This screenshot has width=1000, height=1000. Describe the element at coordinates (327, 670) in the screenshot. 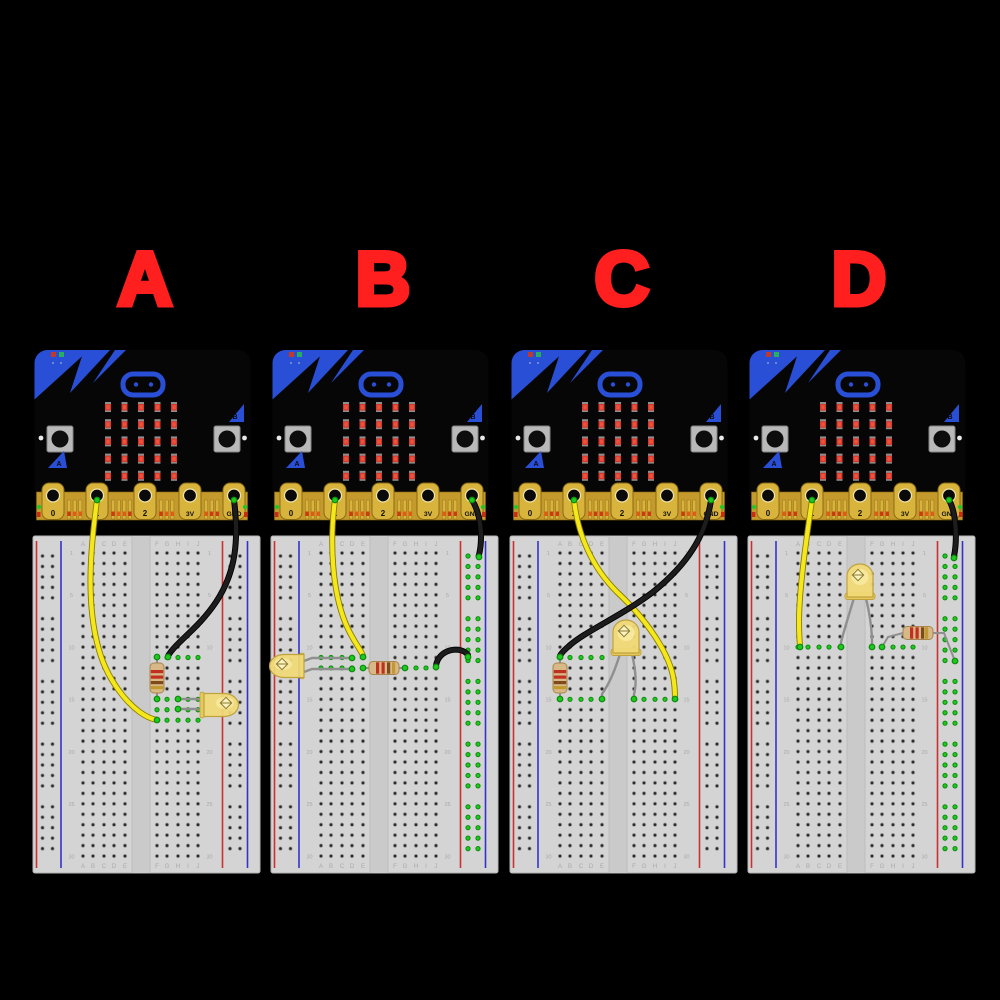

I see `led-leg` at that location.